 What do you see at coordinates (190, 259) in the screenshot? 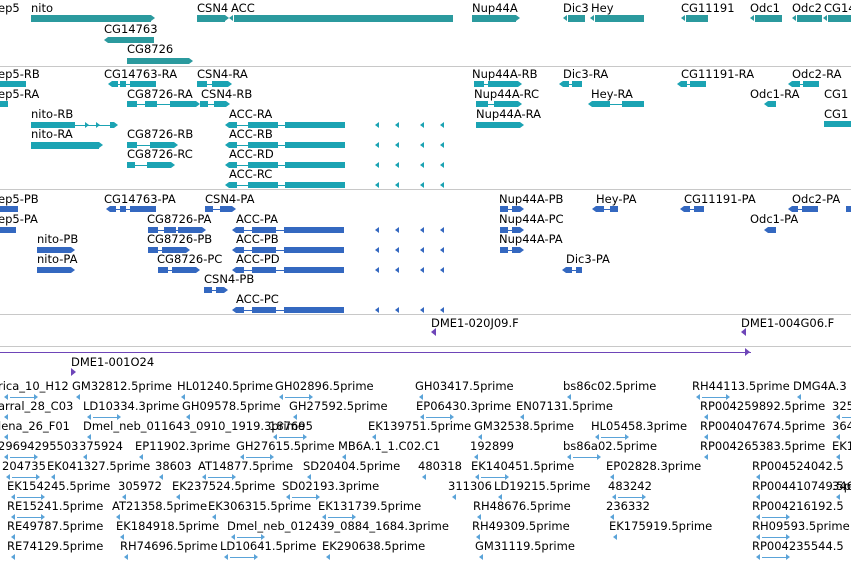
I see `protein-label: CG8726-PC` at bounding box center [190, 259].